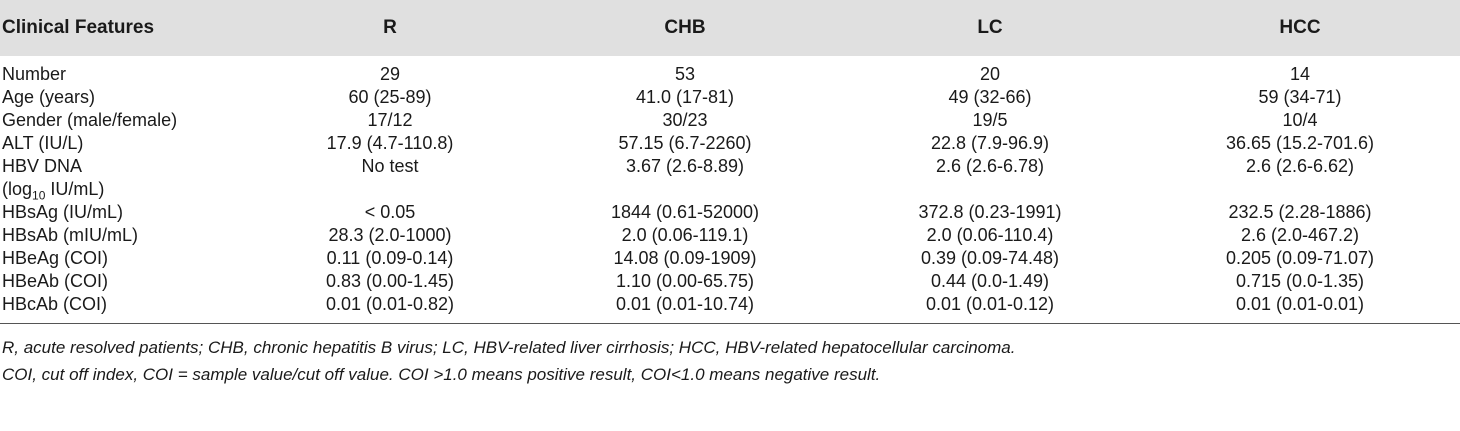 This screenshot has height=431, width=1460. What do you see at coordinates (78, 27) in the screenshot?
I see `column-header: Clinical Features` at bounding box center [78, 27].